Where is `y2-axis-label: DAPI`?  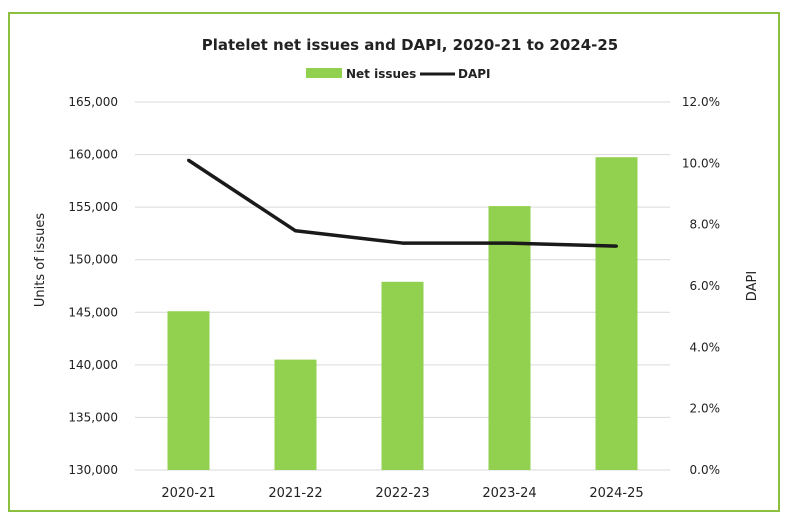
y2-axis-label: DAPI is located at coordinates (752, 286).